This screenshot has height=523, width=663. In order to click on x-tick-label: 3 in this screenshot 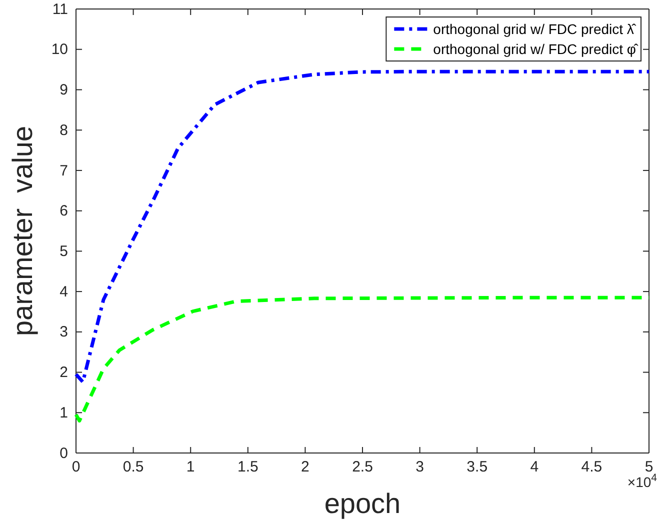, I will do `click(420, 467)`.